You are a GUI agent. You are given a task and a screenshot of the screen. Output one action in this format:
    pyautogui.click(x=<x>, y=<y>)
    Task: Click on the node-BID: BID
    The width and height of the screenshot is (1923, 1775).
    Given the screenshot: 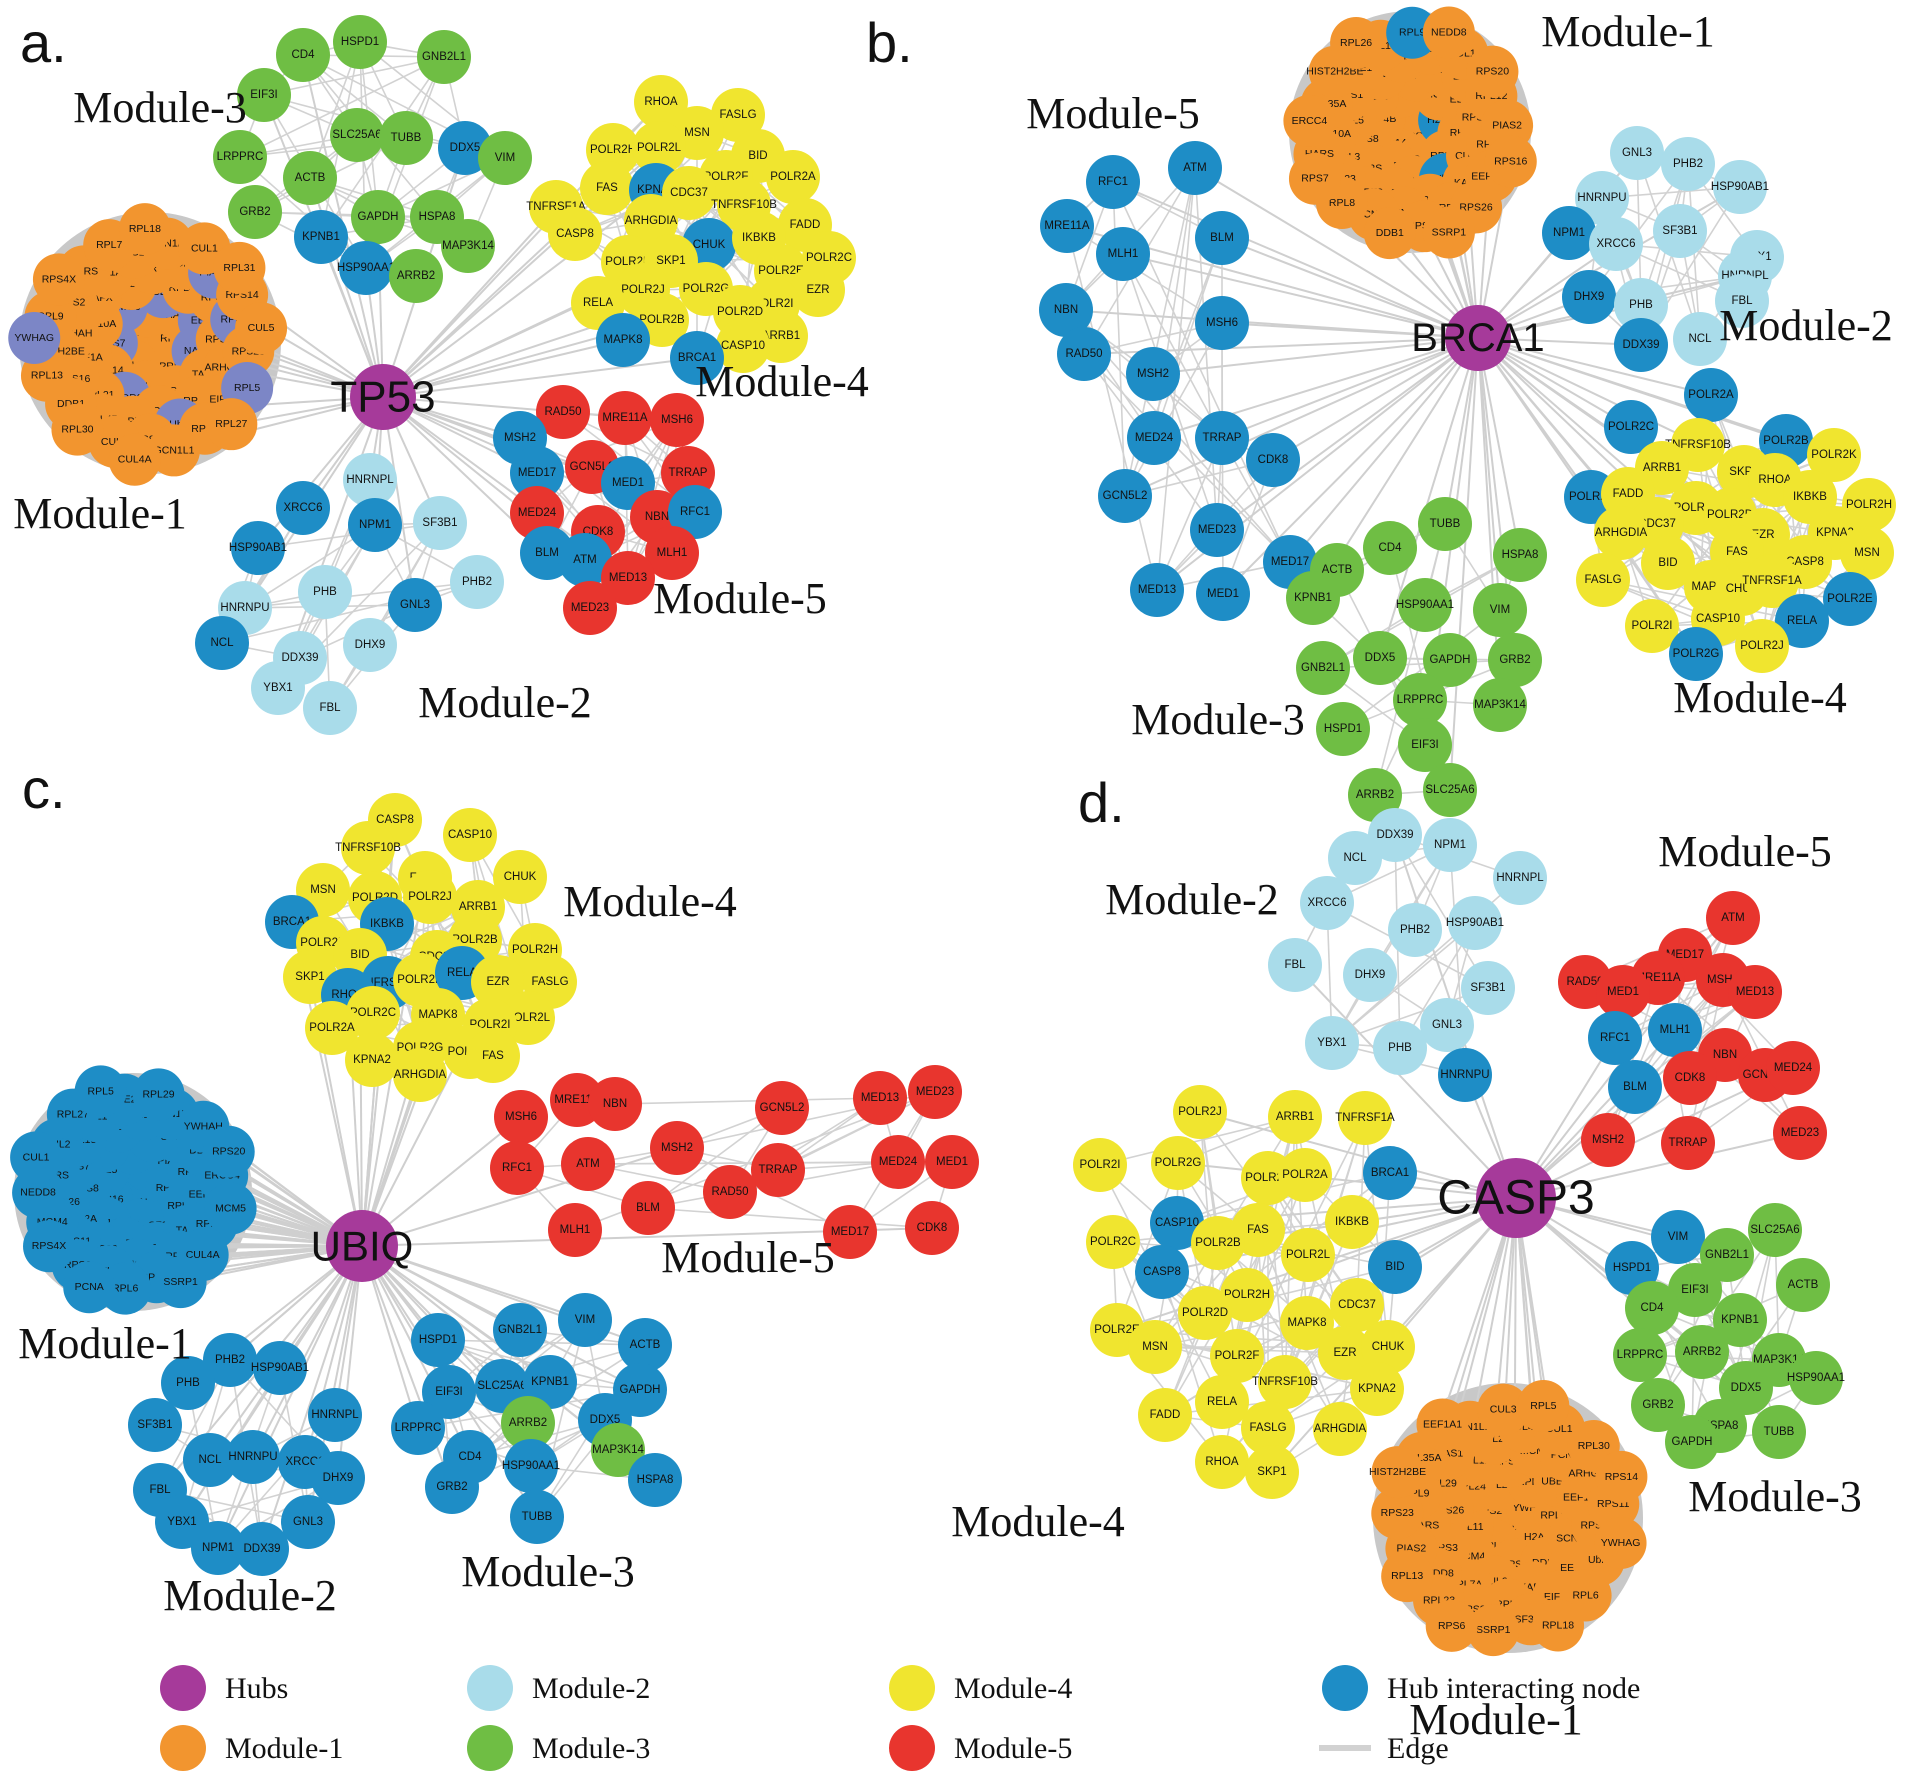 What is the action you would take?
    pyautogui.click(x=1668, y=563)
    